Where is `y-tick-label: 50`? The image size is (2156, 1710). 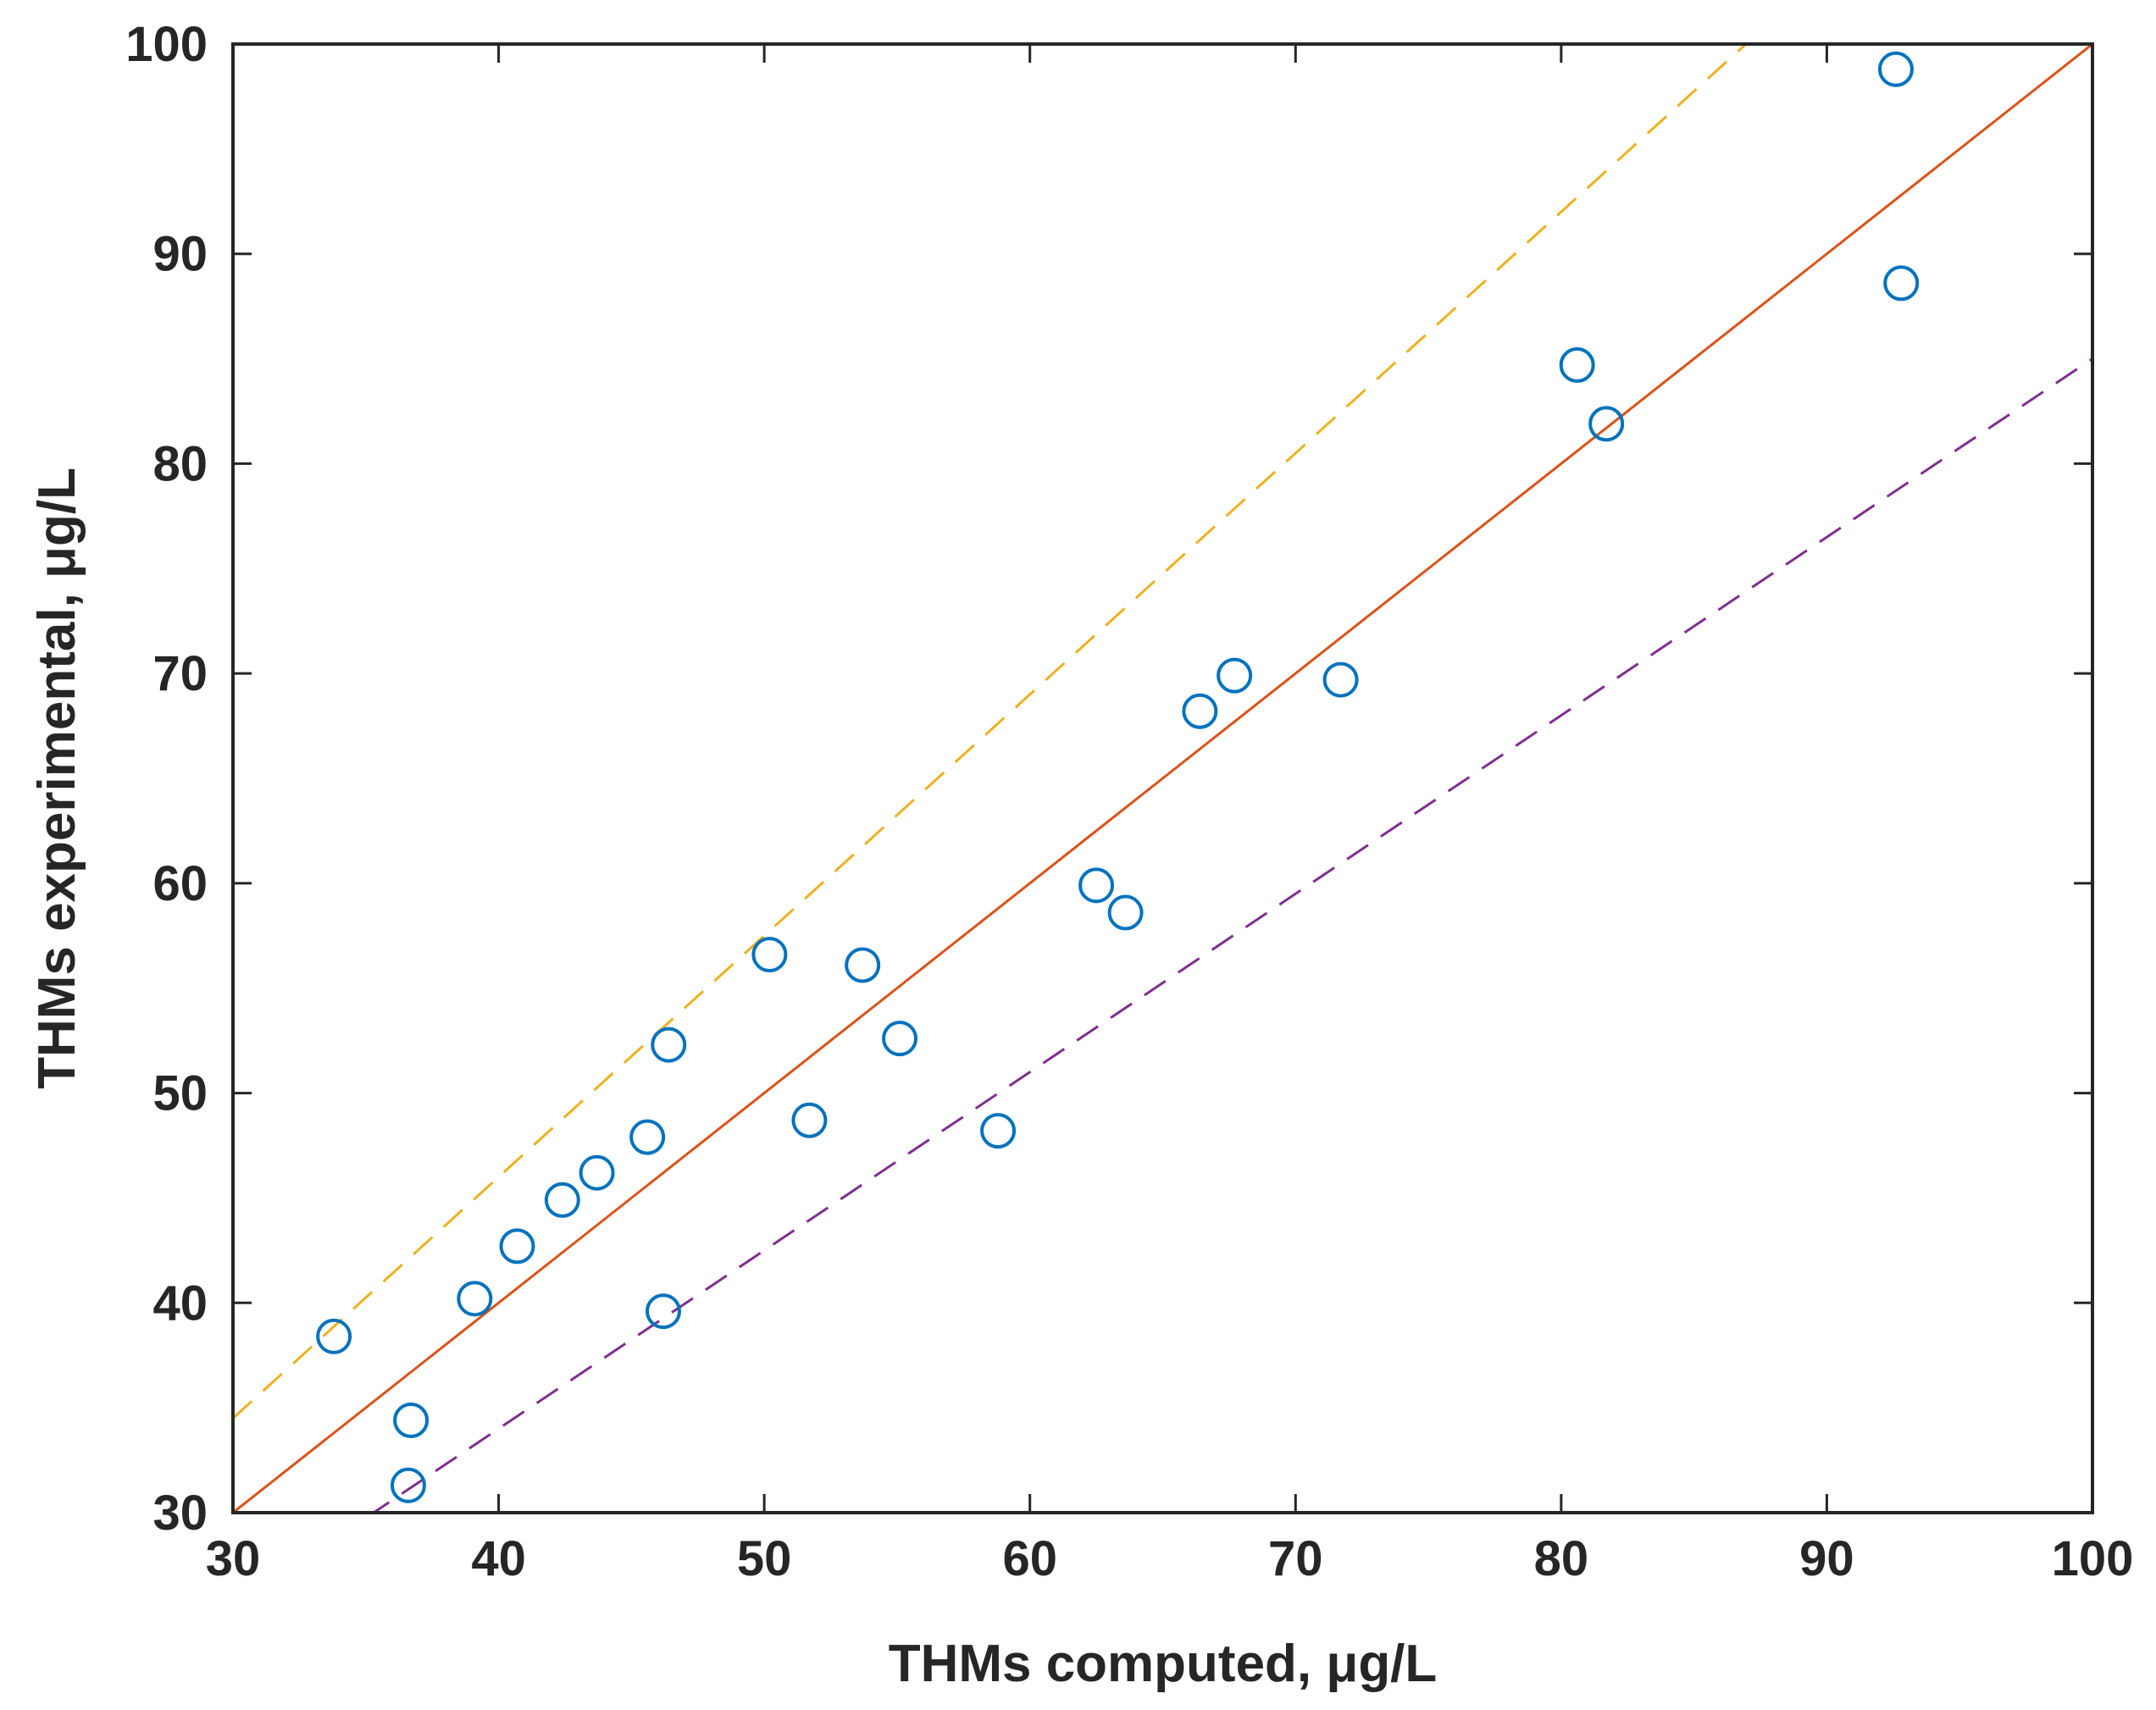 y-tick-label: 50 is located at coordinates (180, 1093).